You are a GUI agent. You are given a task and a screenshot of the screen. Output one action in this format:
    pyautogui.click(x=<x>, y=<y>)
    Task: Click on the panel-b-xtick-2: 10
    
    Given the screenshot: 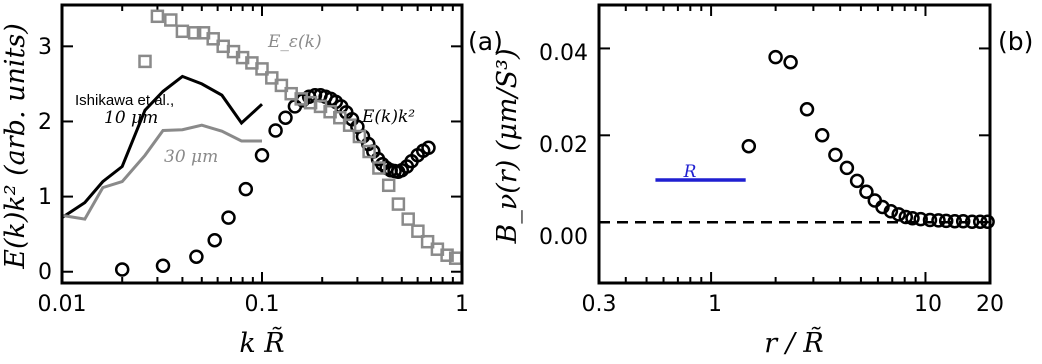 What is the action you would take?
    pyautogui.click(x=928, y=304)
    